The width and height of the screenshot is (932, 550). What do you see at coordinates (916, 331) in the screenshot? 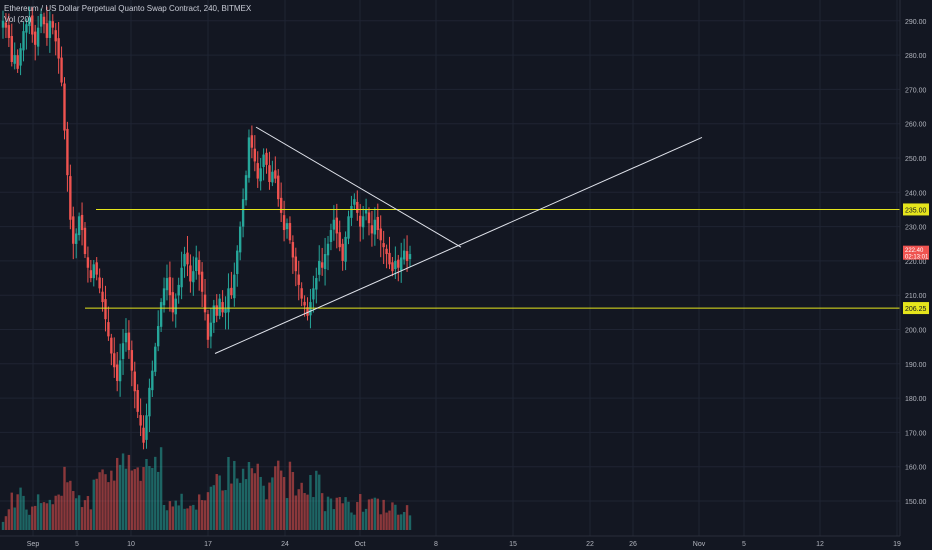
I see `y-tick-label: 200.00` at bounding box center [916, 331].